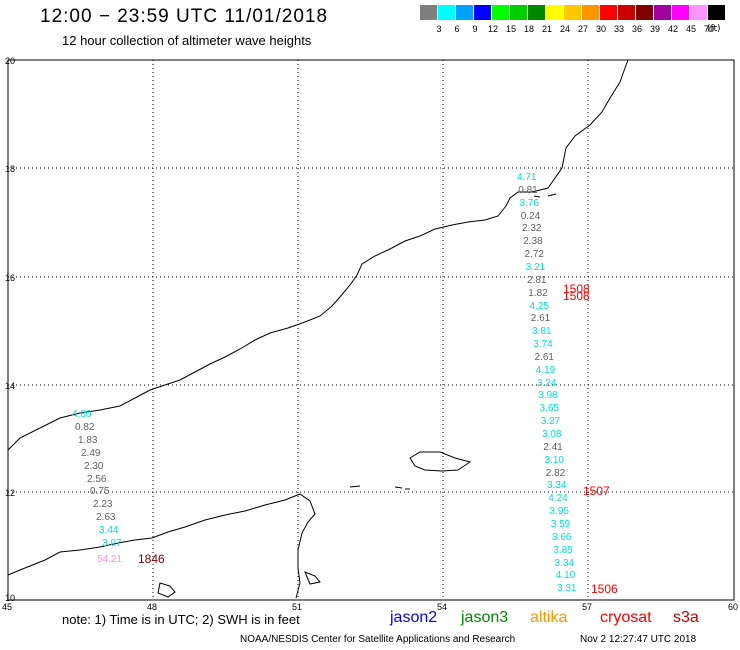  I want to click on right-track-value: 3.10, so click(554, 460).